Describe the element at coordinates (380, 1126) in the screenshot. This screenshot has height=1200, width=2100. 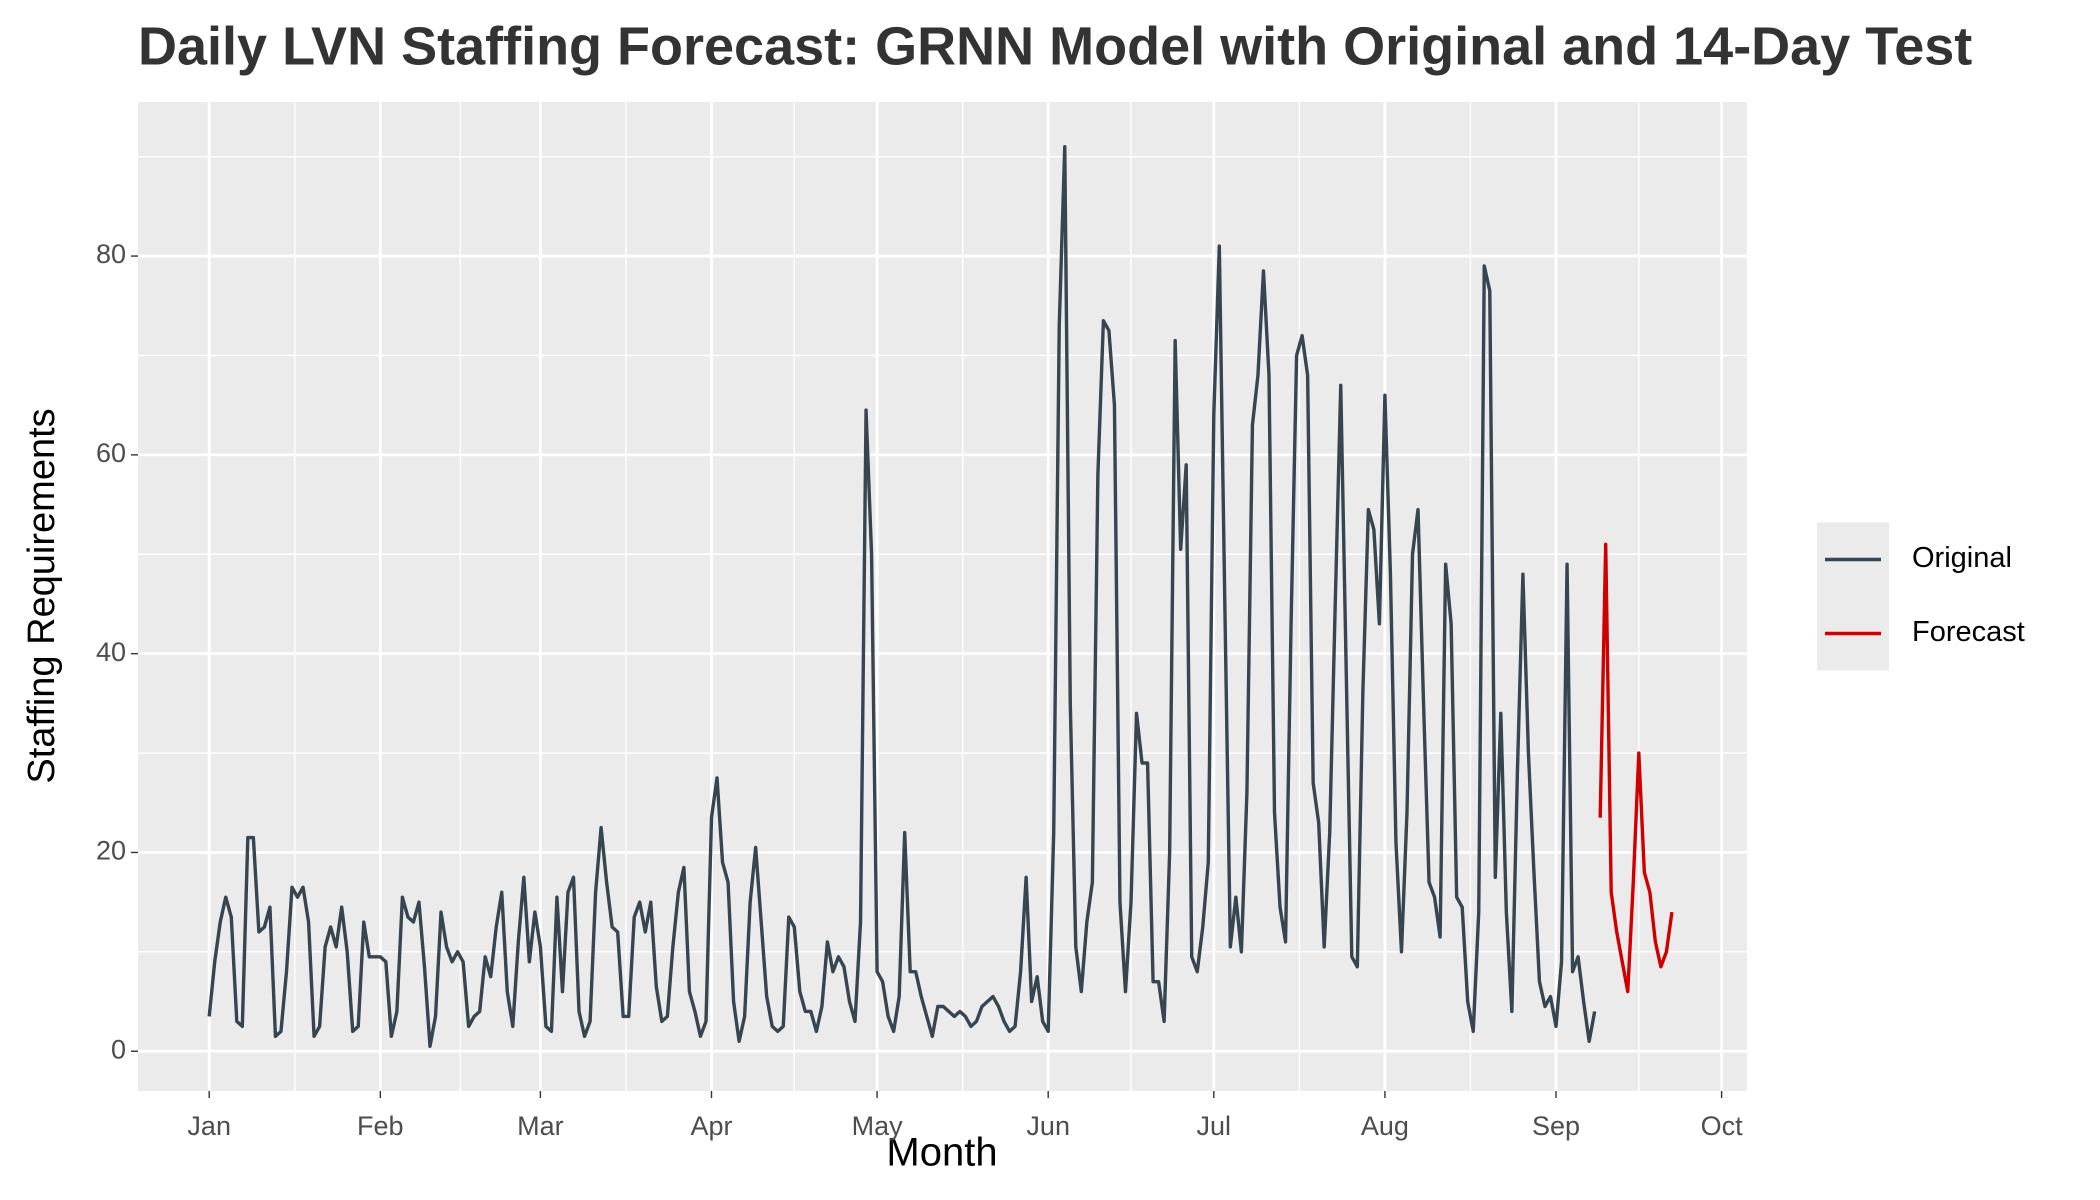
I see `x-tick-label: Feb` at that location.